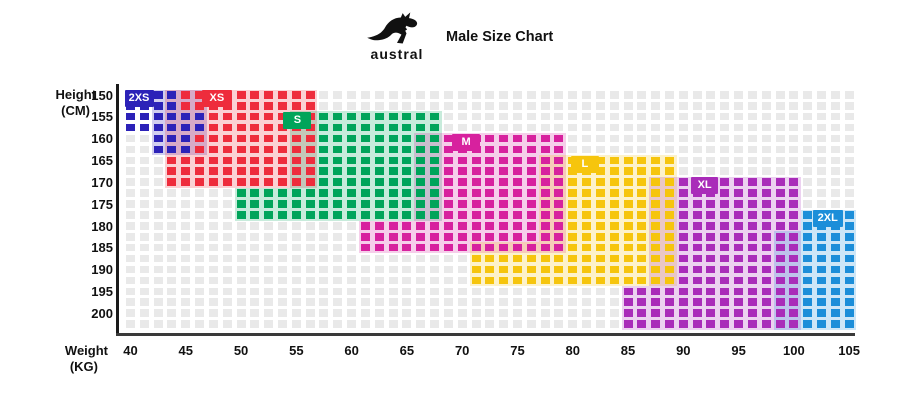 The height and width of the screenshot is (414, 900). What do you see at coordinates (102, 161) in the screenshot?
I see `y-tick-label: 165` at bounding box center [102, 161].